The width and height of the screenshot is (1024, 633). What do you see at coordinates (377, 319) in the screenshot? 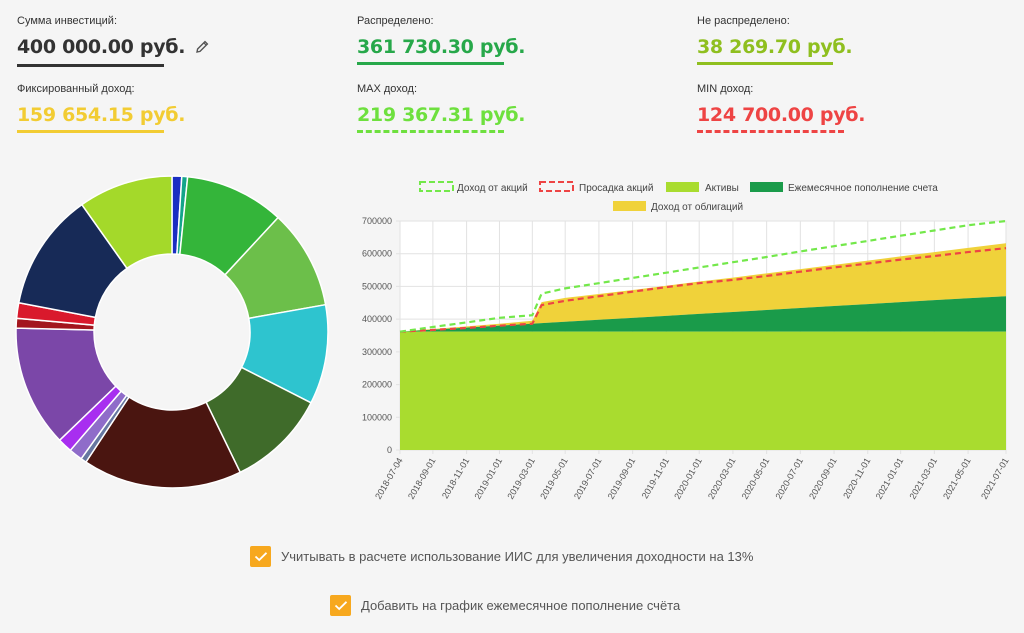
I see `y-tick-4: 400000` at bounding box center [377, 319].